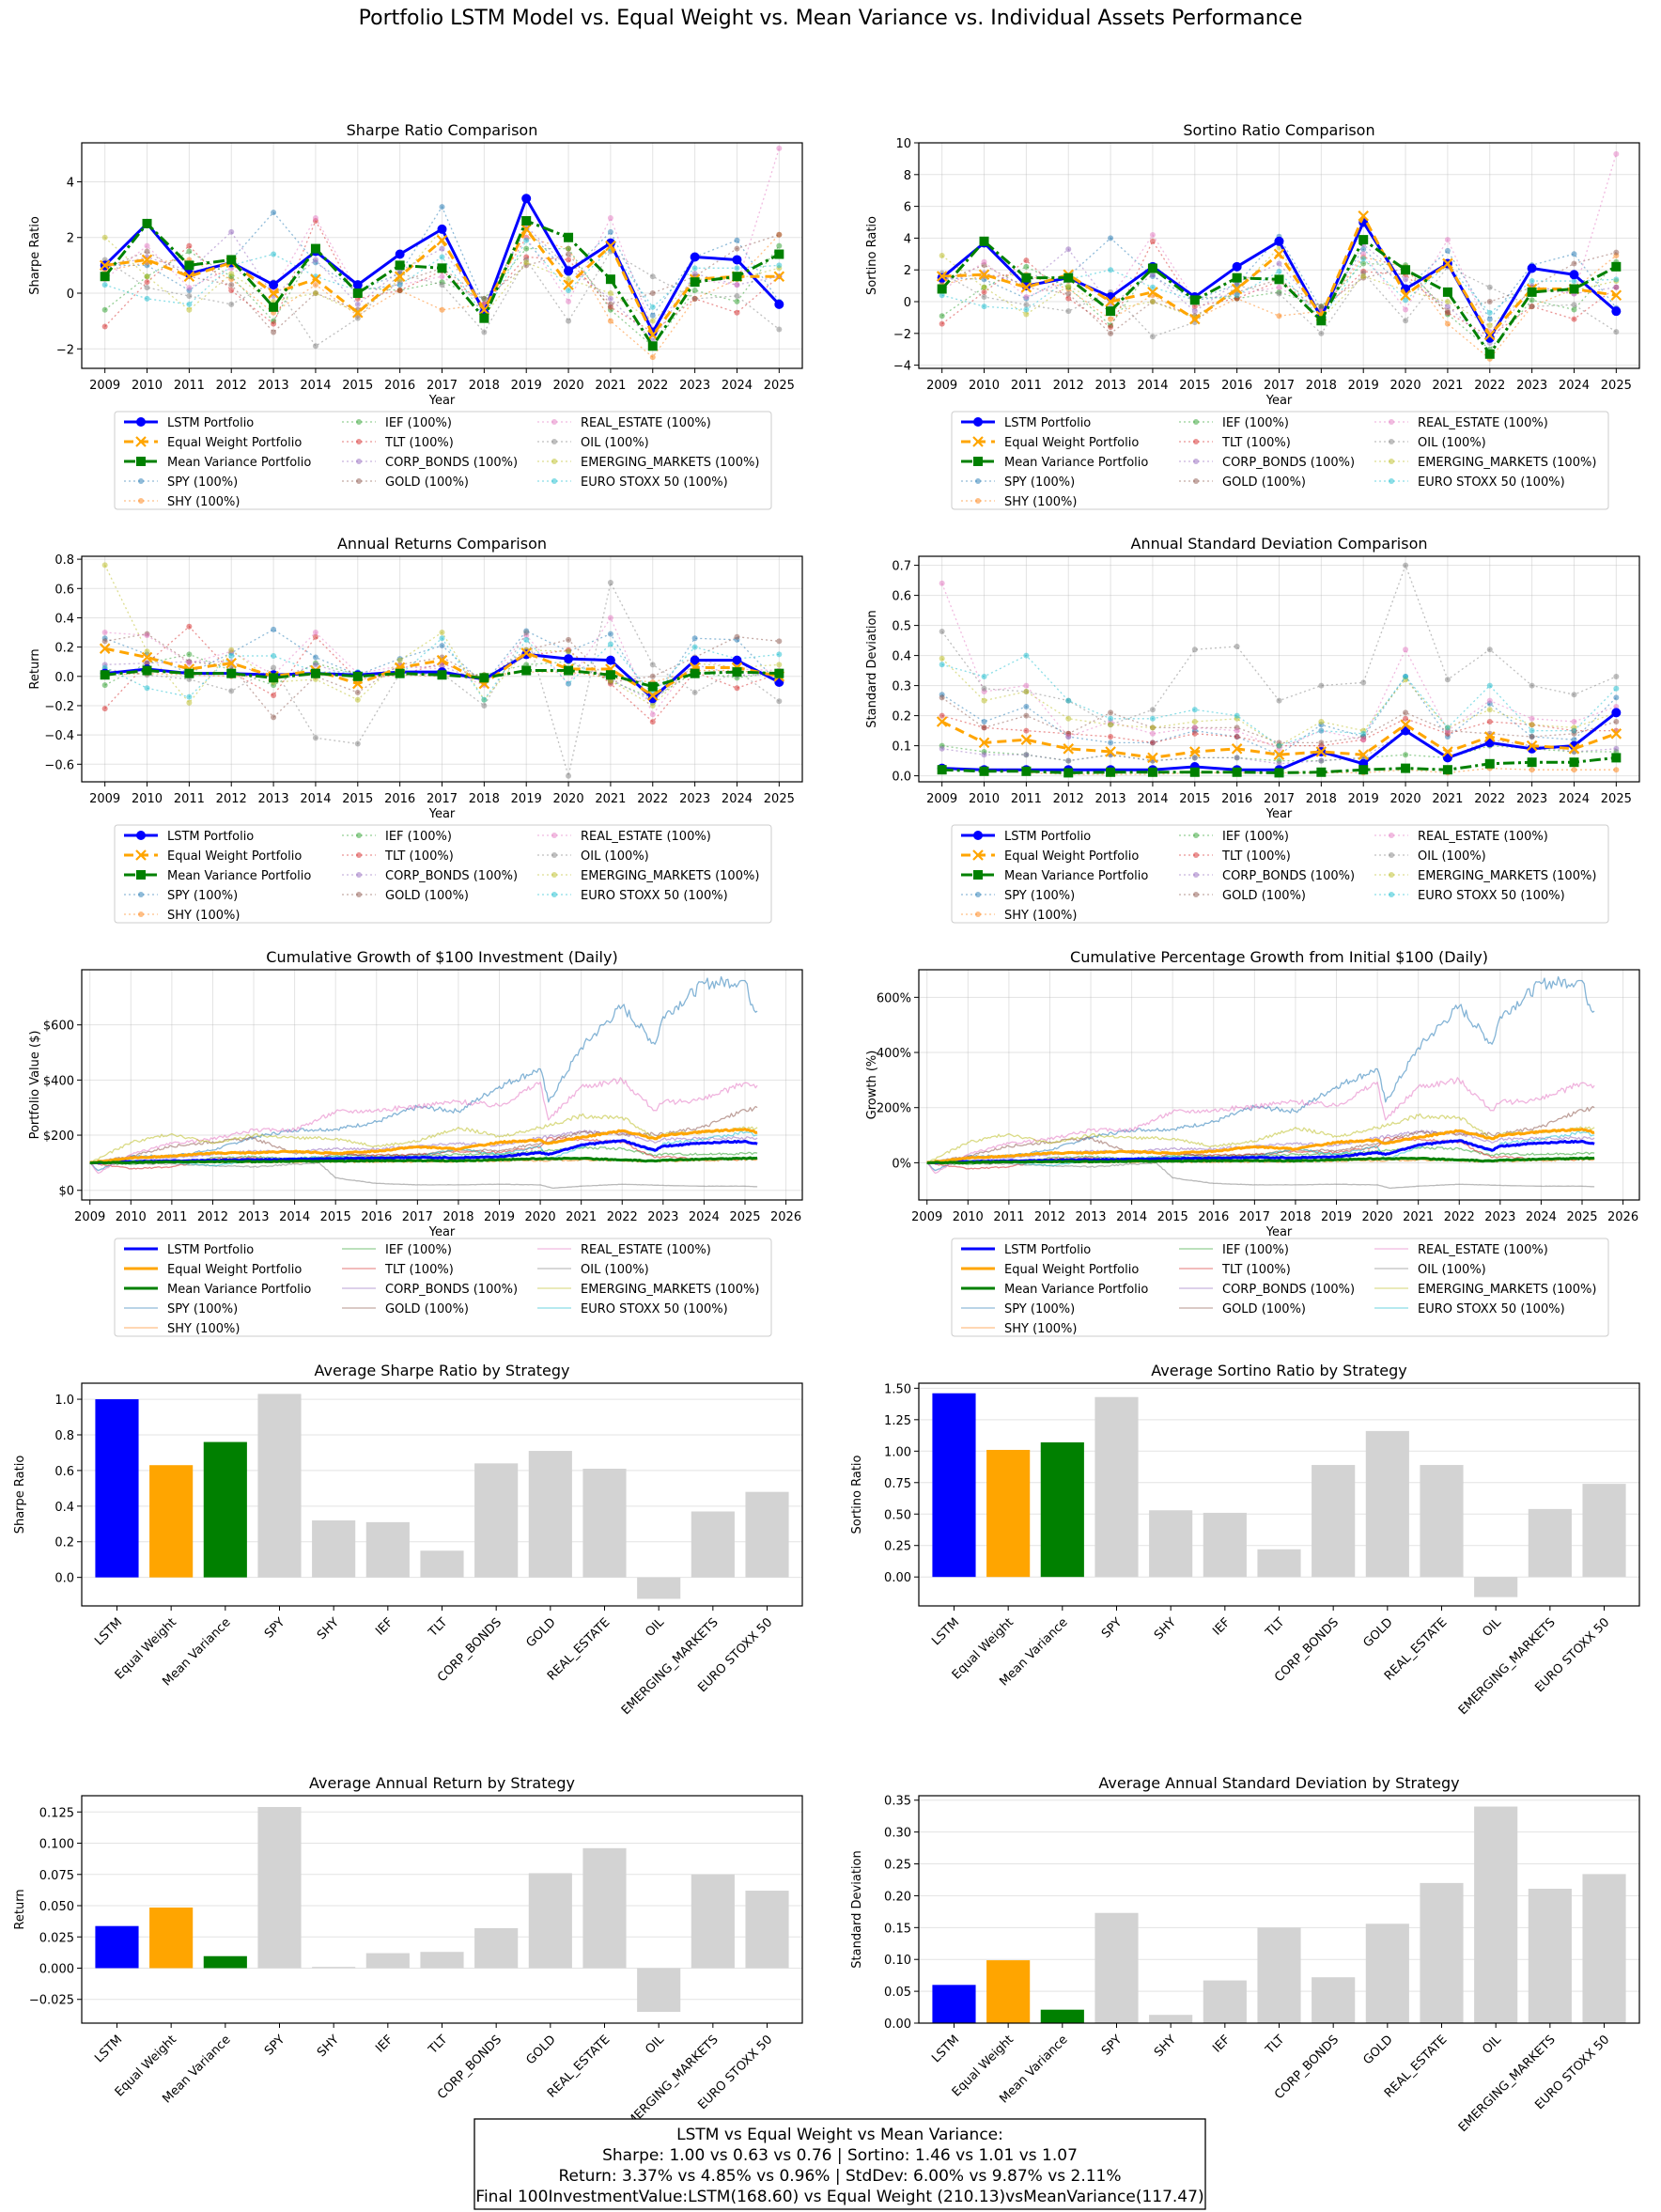 The width and height of the screenshot is (1661, 2212). What do you see at coordinates (655, 2045) in the screenshot?
I see `category-label: OIL` at bounding box center [655, 2045].